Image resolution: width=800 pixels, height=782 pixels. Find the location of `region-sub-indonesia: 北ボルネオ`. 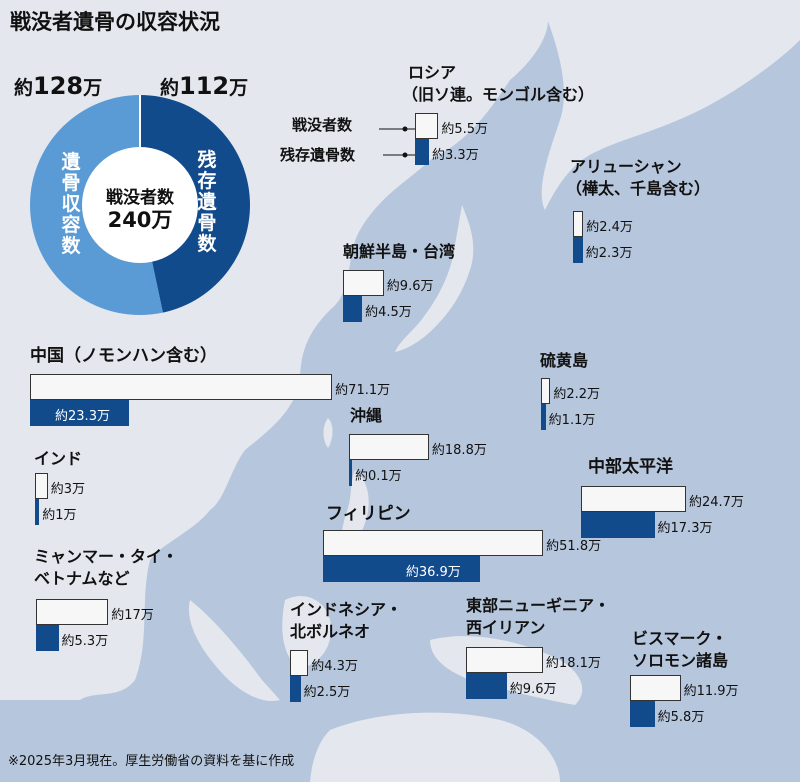

region-sub-indonesia: 北ボルネオ is located at coordinates (330, 631).